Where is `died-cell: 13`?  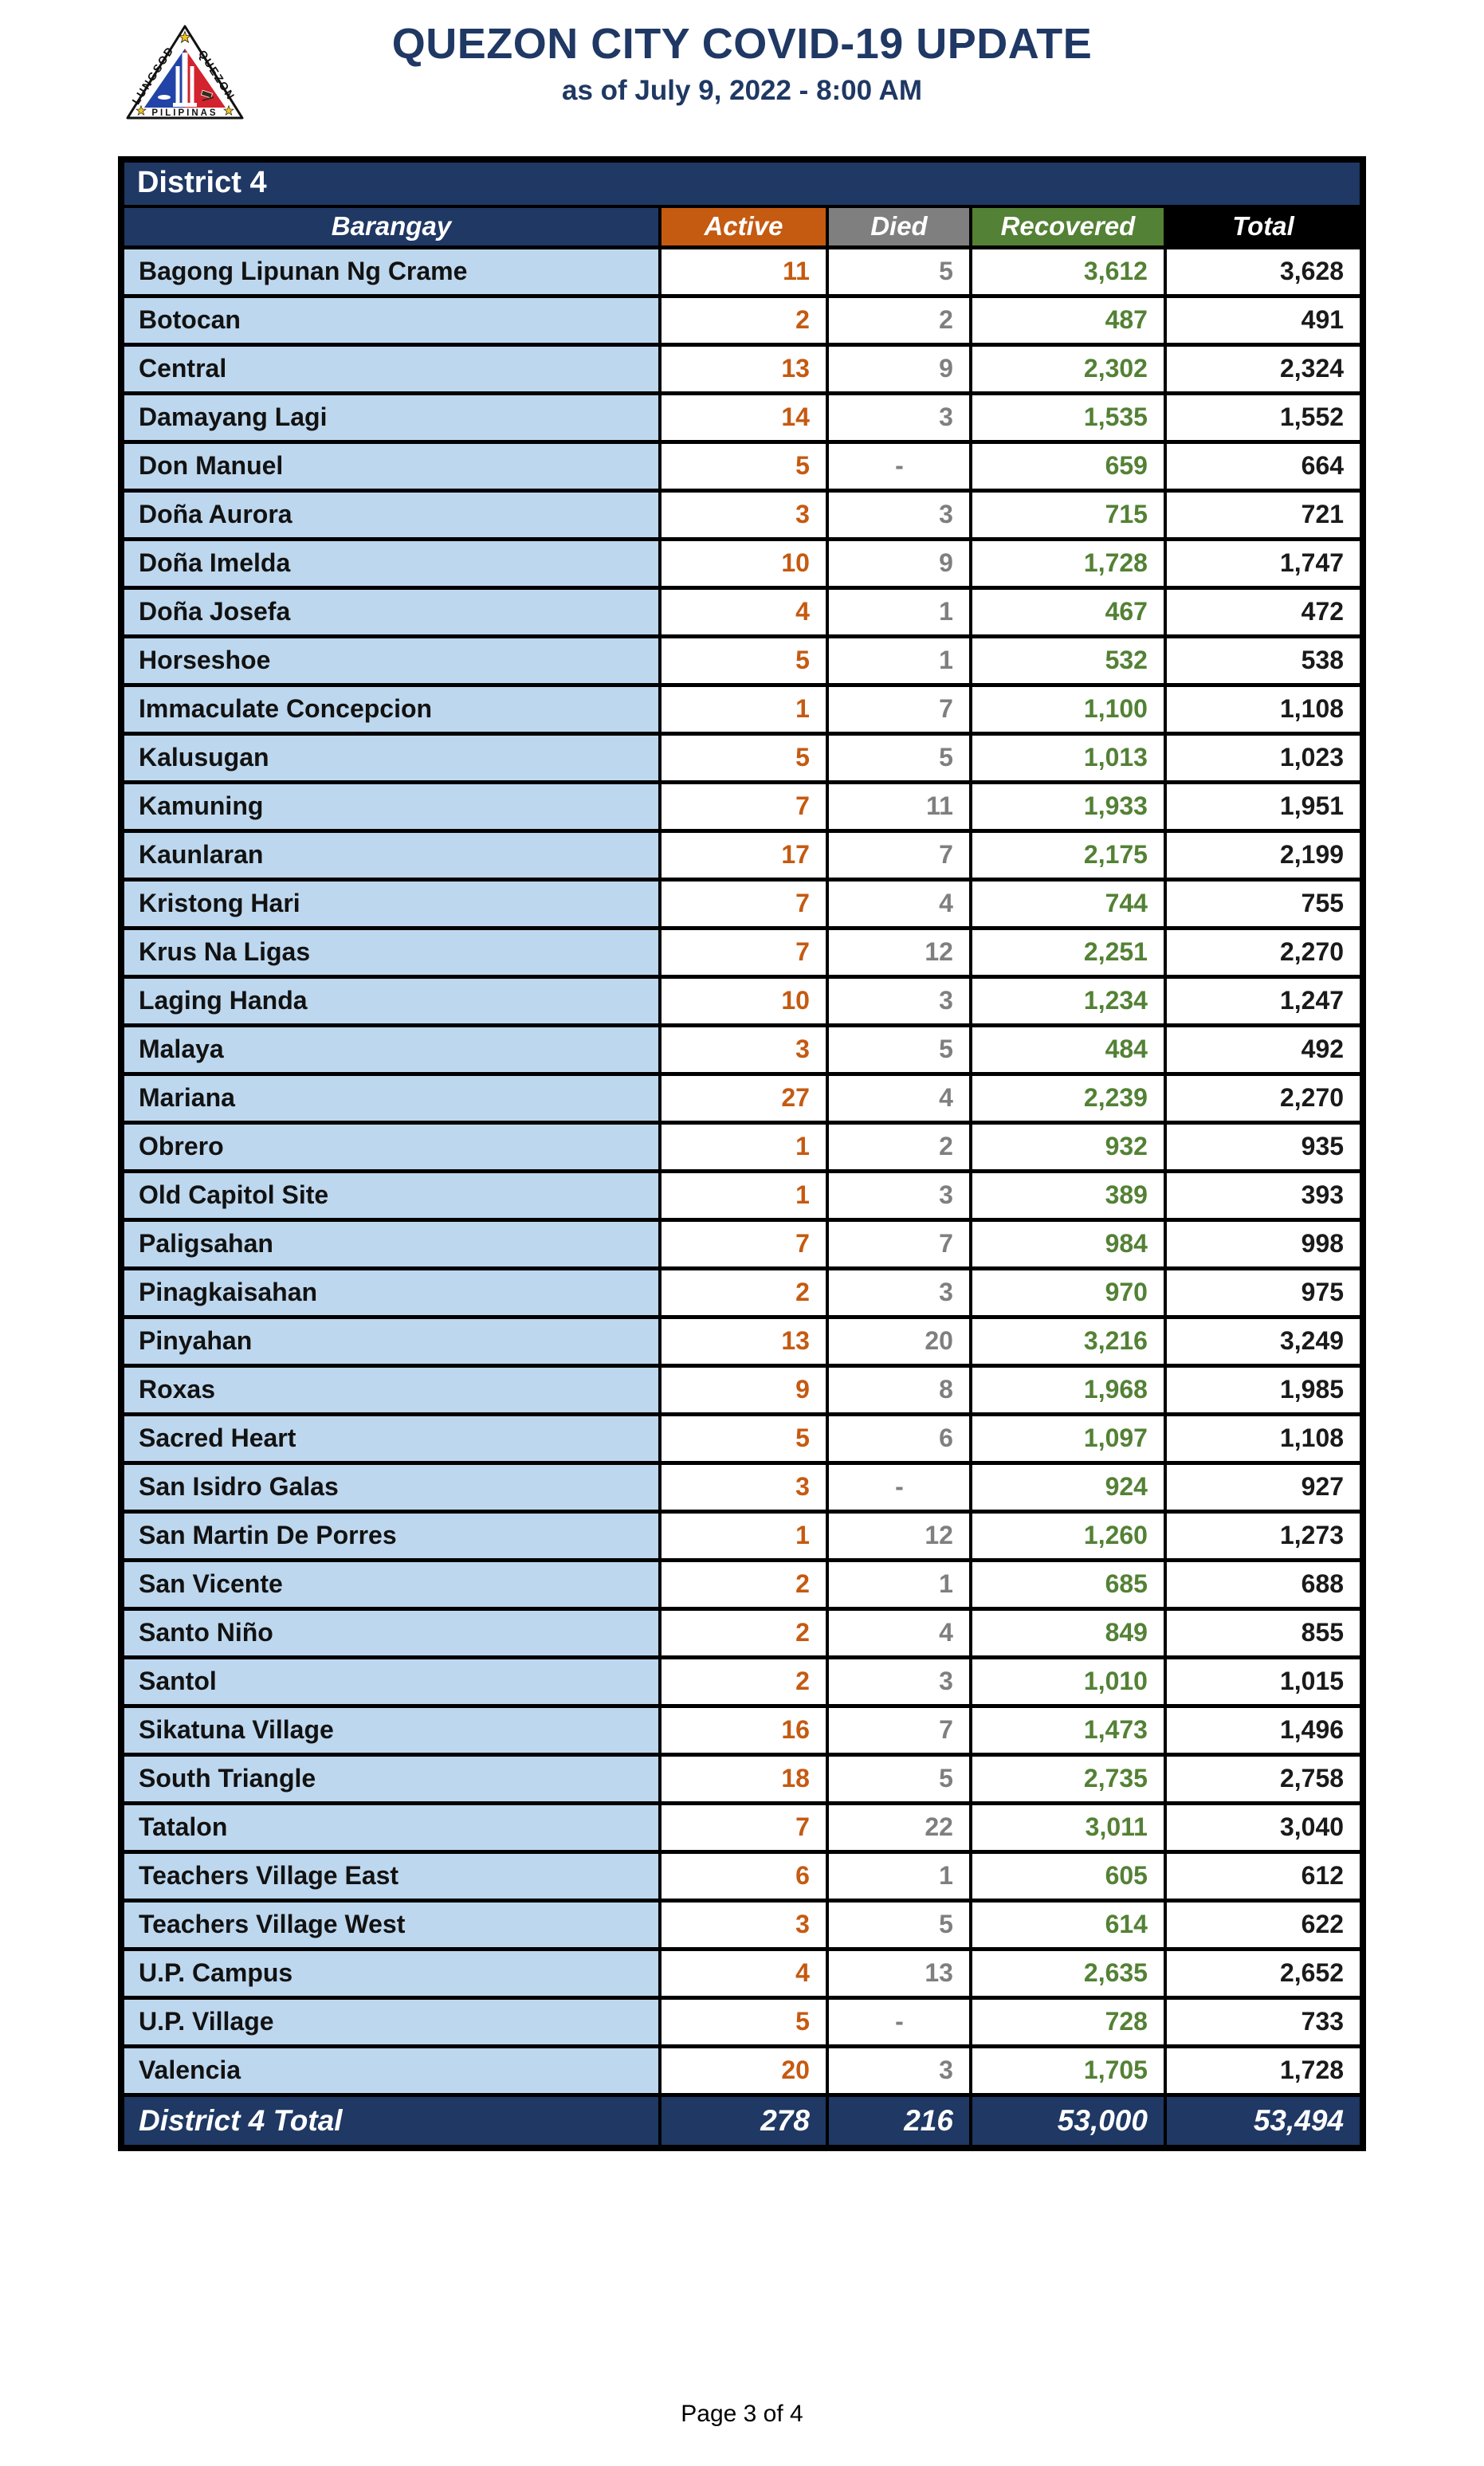 died-cell: 13 is located at coordinates (898, 1973).